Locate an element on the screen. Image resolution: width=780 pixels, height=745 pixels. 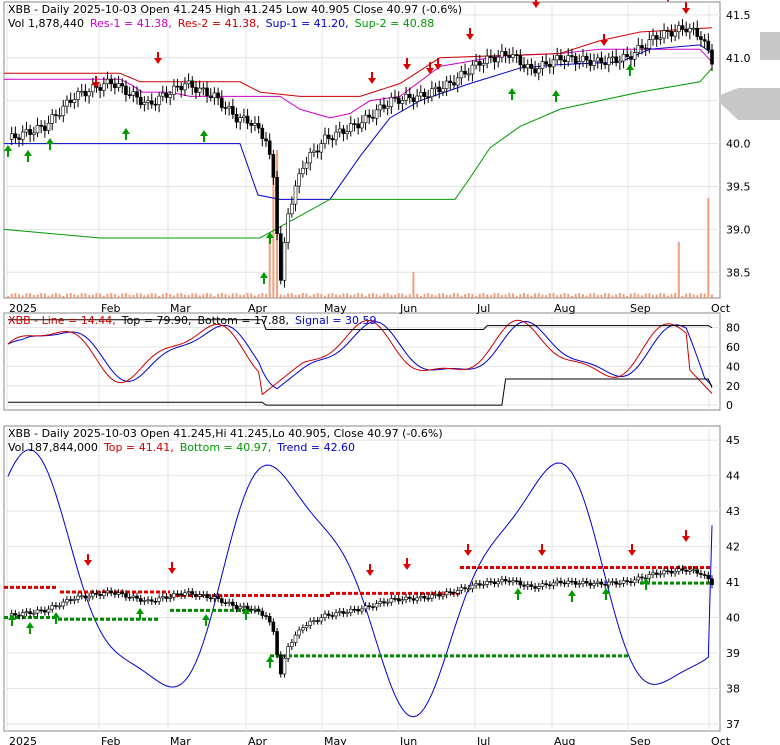
x-tick-label: May is located at coordinates (335, 740).